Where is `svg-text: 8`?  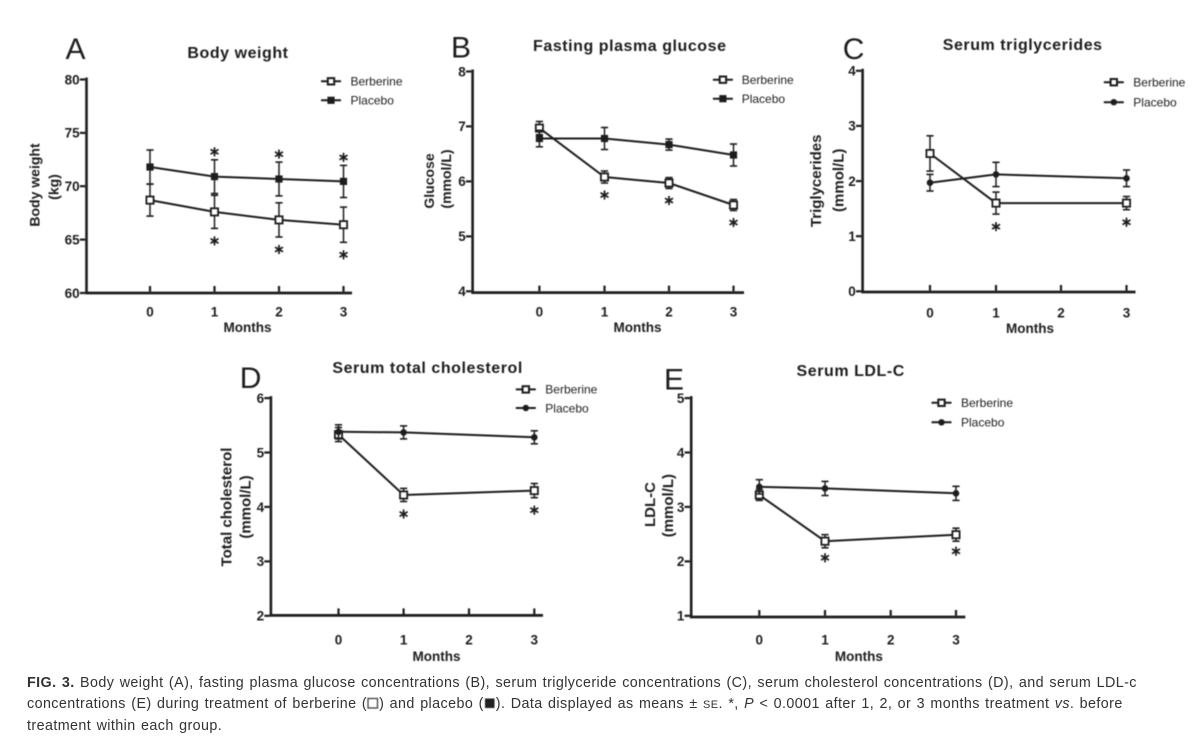
svg-text: 8 is located at coordinates (462, 71).